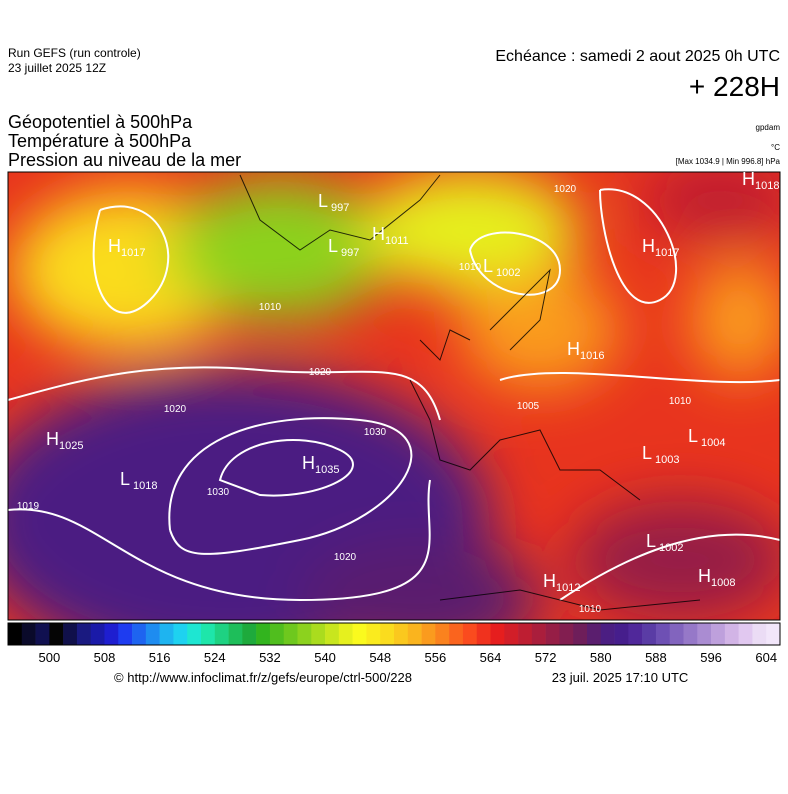 The height and width of the screenshot is (794, 788). I want to click on footer-time: 23 juil. 2025 17:10 UTC, so click(620, 677).